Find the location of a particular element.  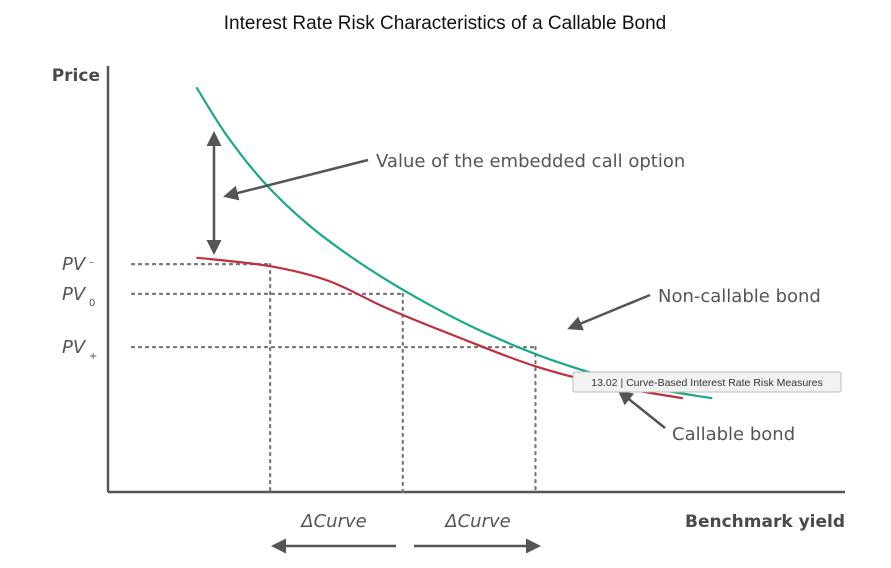

noncallable-pointer is located at coordinates (609, 312).